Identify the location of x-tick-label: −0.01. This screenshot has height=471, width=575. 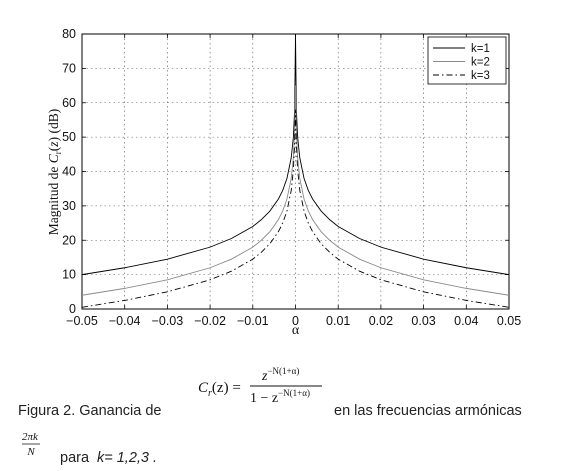
(253, 321).